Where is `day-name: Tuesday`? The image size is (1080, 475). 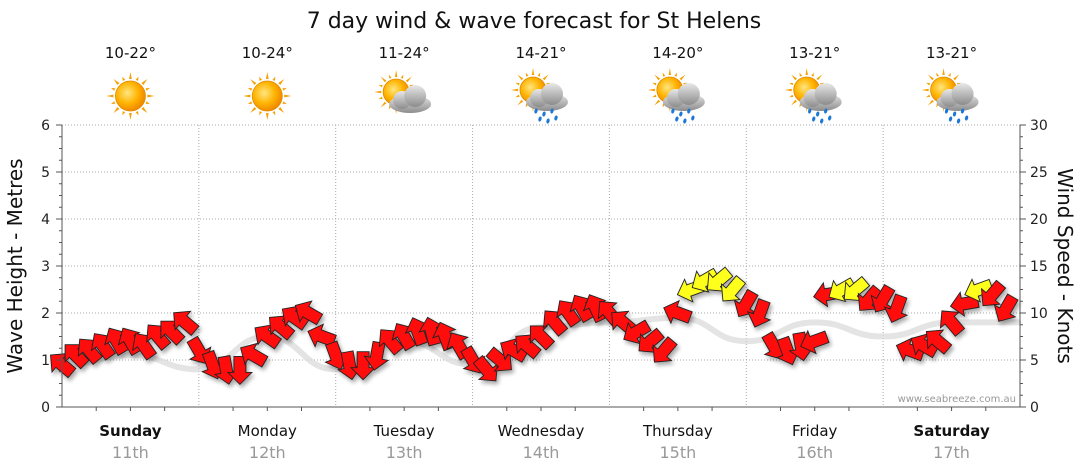 day-name: Tuesday is located at coordinates (404, 431).